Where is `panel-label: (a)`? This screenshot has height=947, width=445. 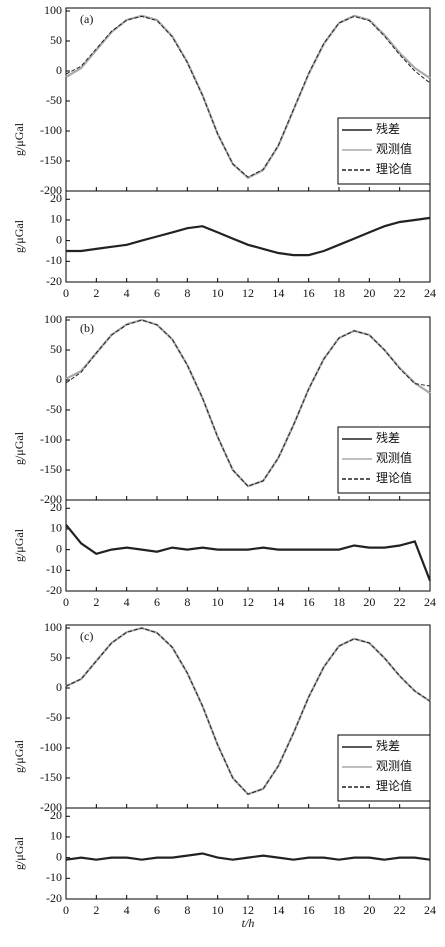 panel-label: (a) is located at coordinates (86, 19).